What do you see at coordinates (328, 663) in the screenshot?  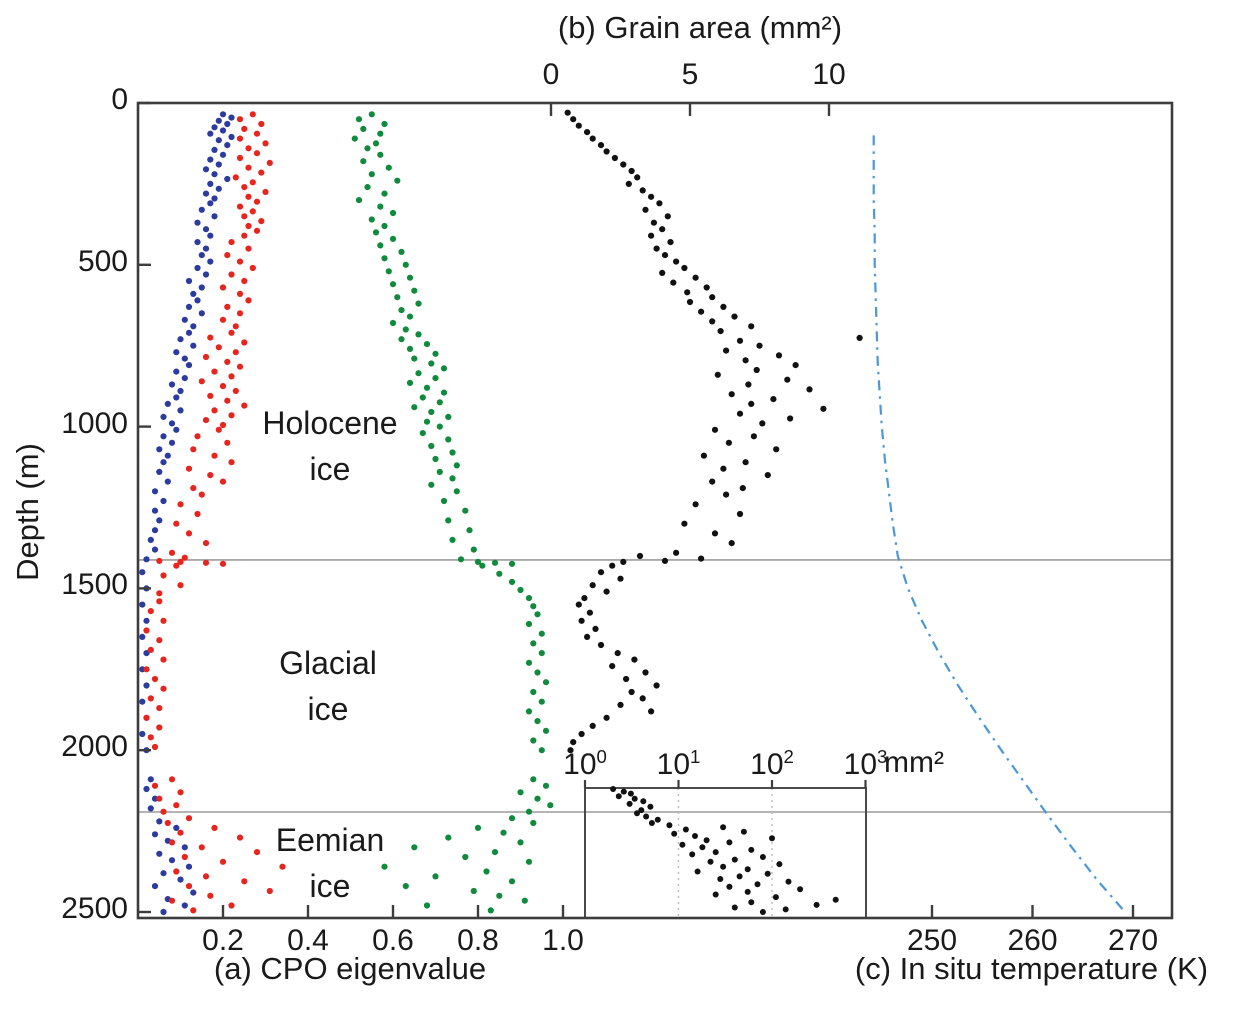 I see `region-label-line: Glacial` at bounding box center [328, 663].